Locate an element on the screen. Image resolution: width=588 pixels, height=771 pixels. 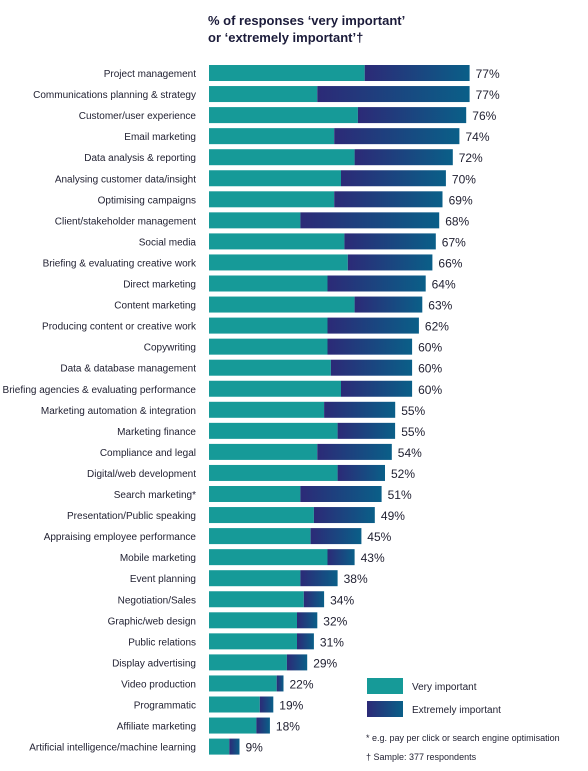
value-label: 67% is located at coordinates (454, 242).